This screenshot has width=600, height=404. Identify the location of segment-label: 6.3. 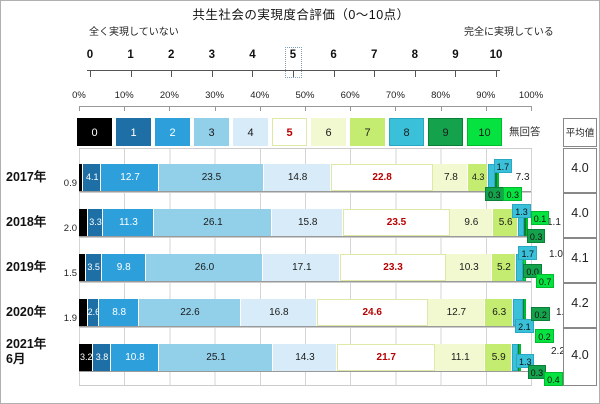
(499, 312).